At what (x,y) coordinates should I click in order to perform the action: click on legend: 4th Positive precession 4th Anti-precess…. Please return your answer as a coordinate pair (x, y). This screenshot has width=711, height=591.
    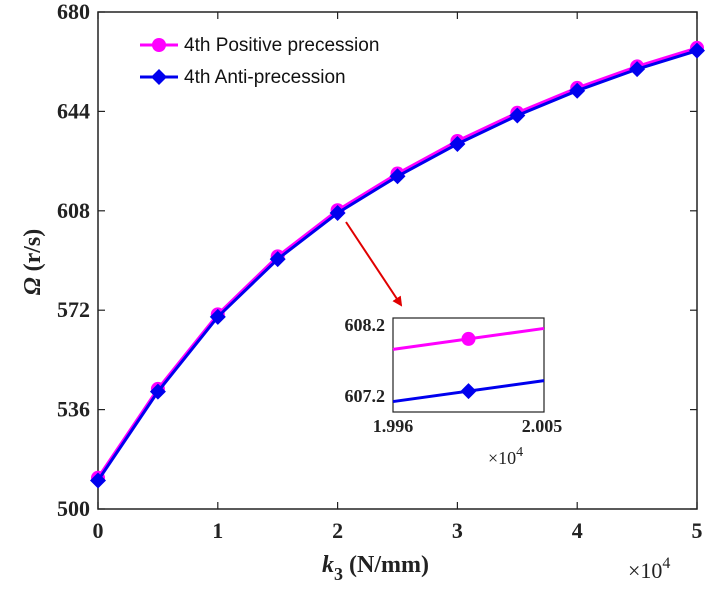
    Looking at the image, I should click on (259, 61).